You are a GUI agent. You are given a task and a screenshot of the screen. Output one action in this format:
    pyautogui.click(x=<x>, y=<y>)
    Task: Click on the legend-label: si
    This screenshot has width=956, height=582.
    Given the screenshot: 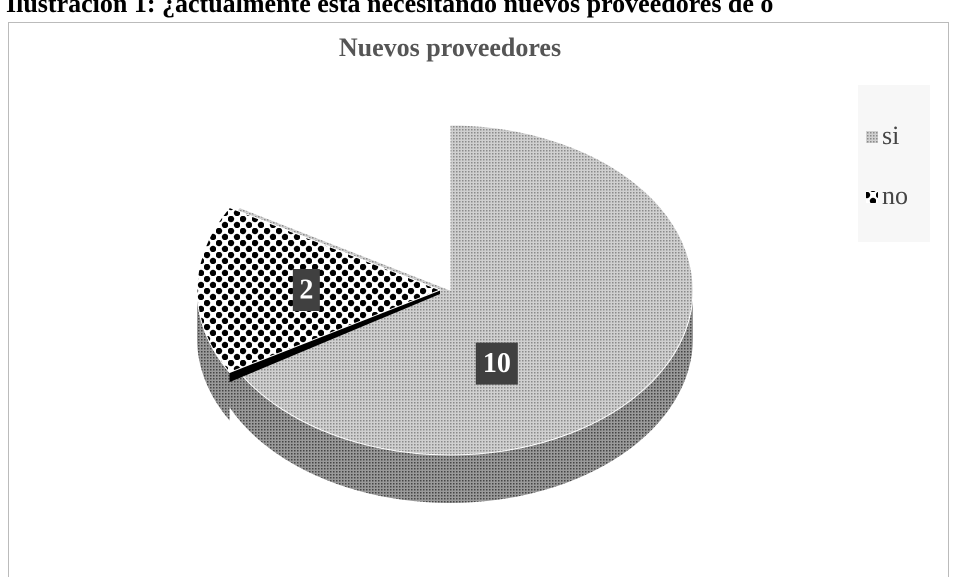 What is the action you would take?
    pyautogui.click(x=890, y=135)
    